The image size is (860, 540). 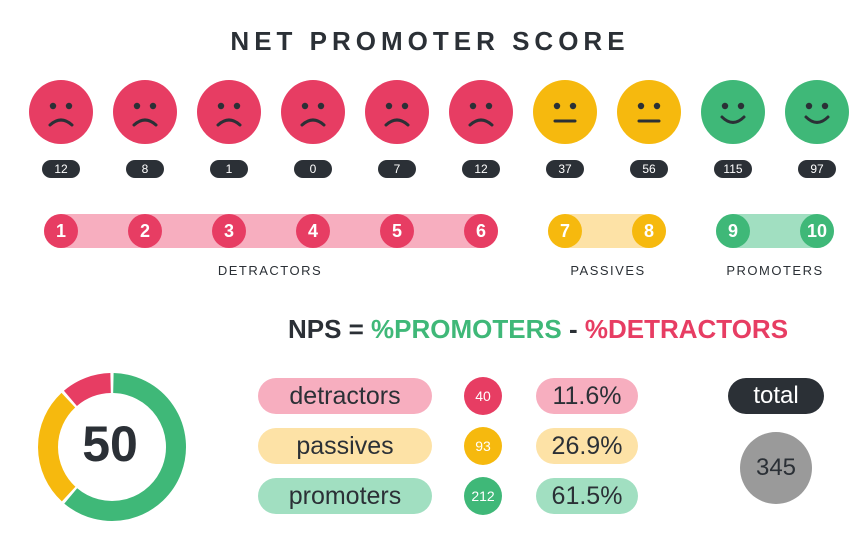 What do you see at coordinates (565, 169) in the screenshot?
I see `response-count: 37` at bounding box center [565, 169].